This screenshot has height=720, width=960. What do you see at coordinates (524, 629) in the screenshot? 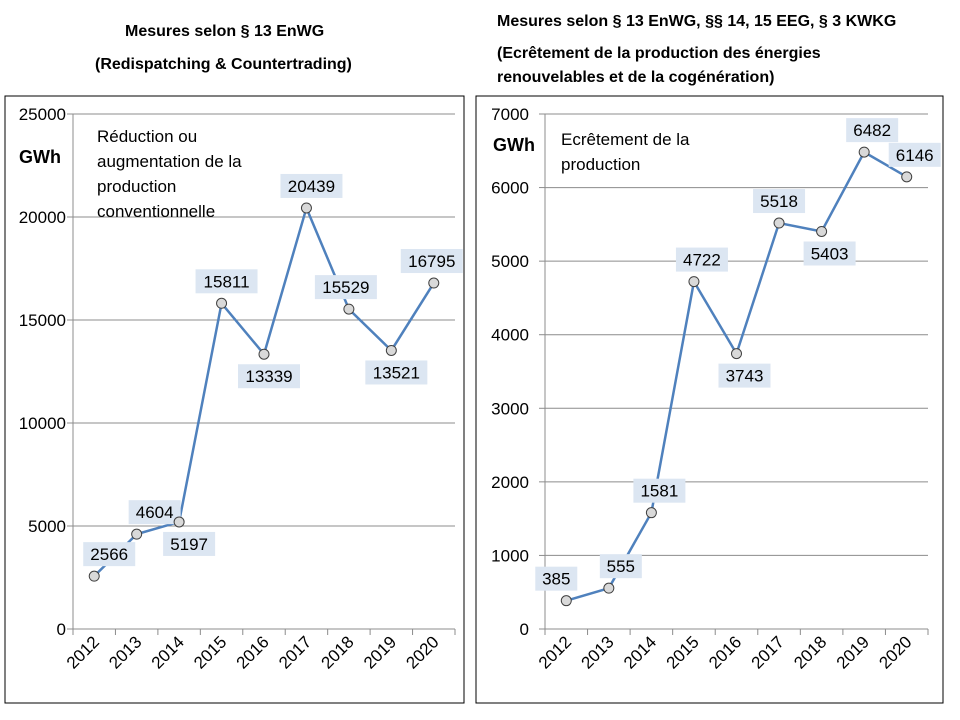
I see `chart2-ytick-label: 0` at bounding box center [524, 629].